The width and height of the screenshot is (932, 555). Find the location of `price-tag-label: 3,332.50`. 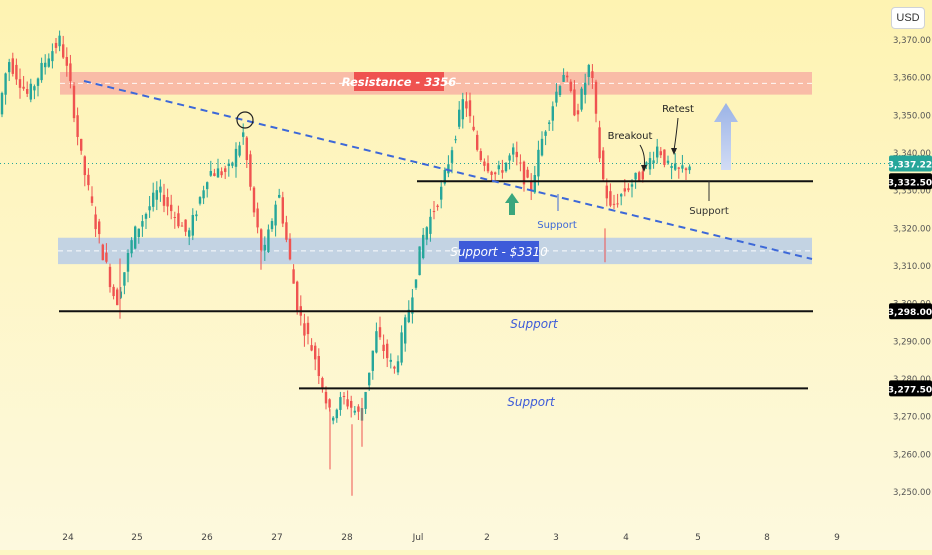

price-tag-label: 3,332.50 is located at coordinates (910, 183).